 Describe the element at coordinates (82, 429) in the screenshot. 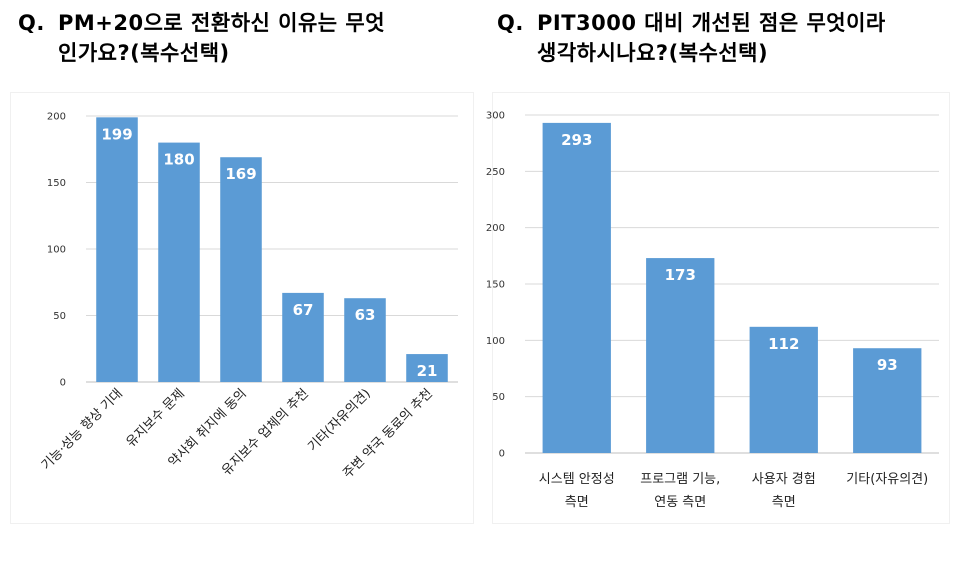

I see `x-tick-label: 기능·성능 향상 기대` at that location.